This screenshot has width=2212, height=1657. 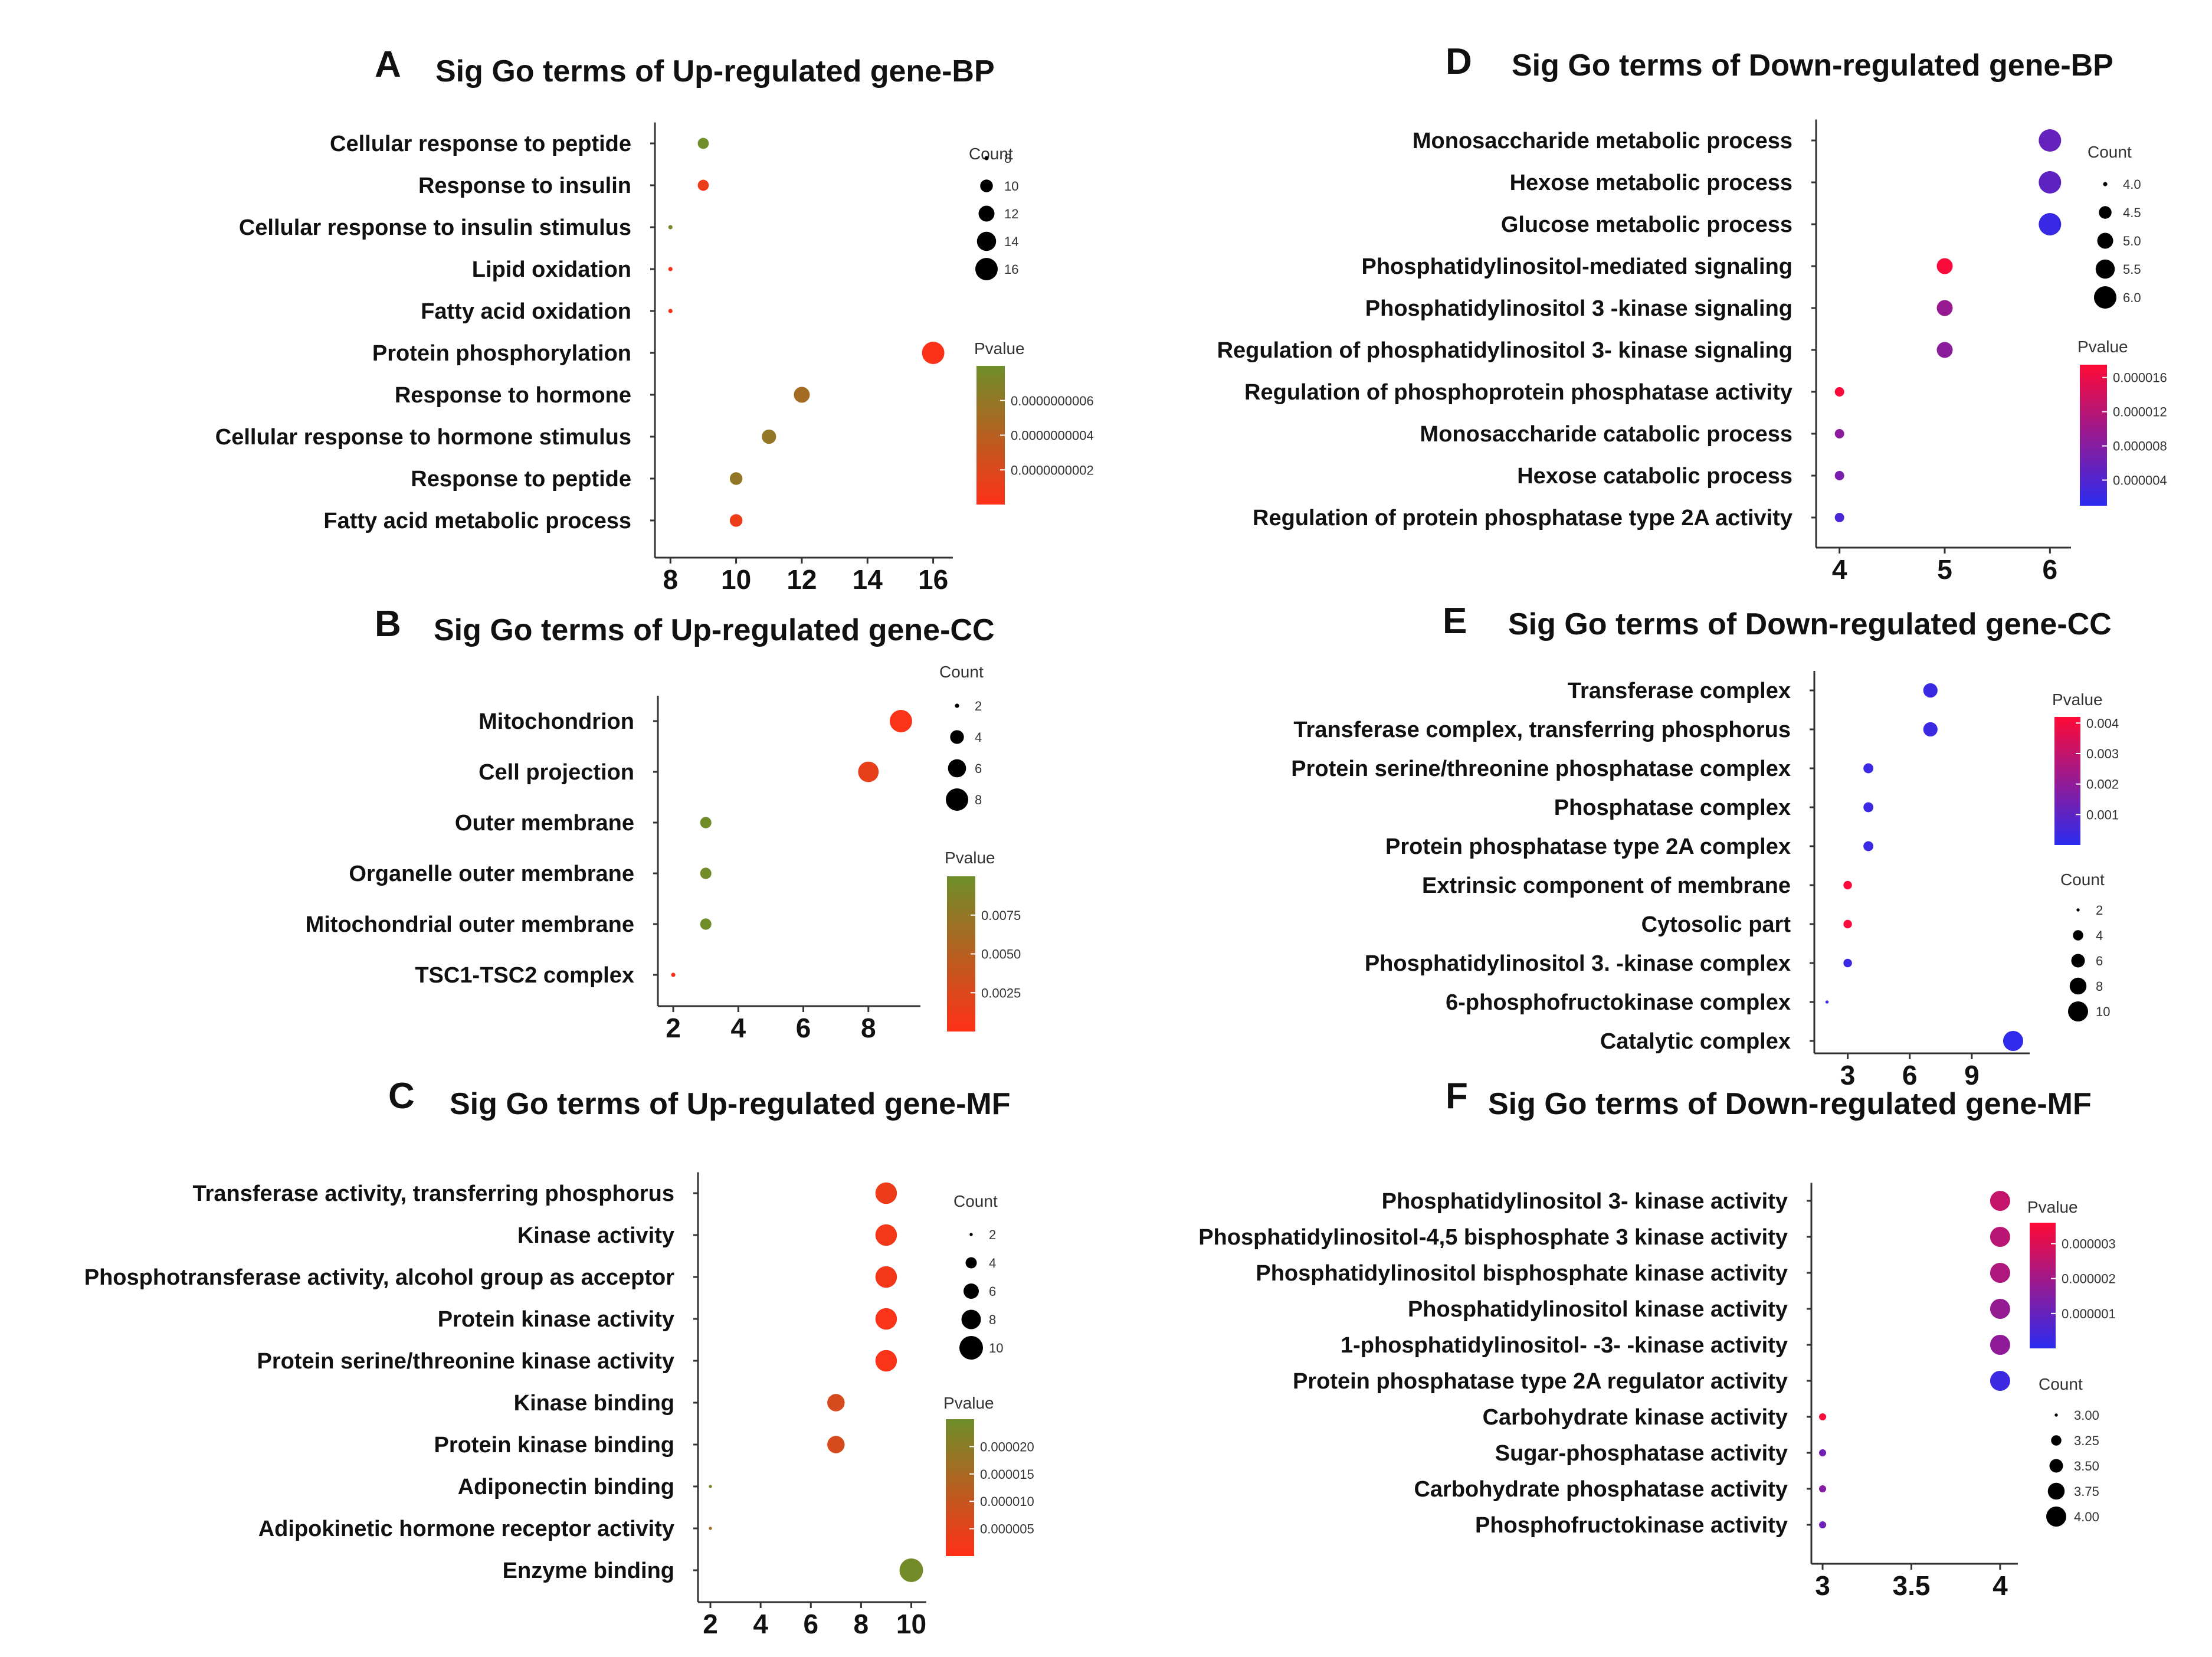 I want to click on count-legend-label: 16, so click(x=1011, y=270).